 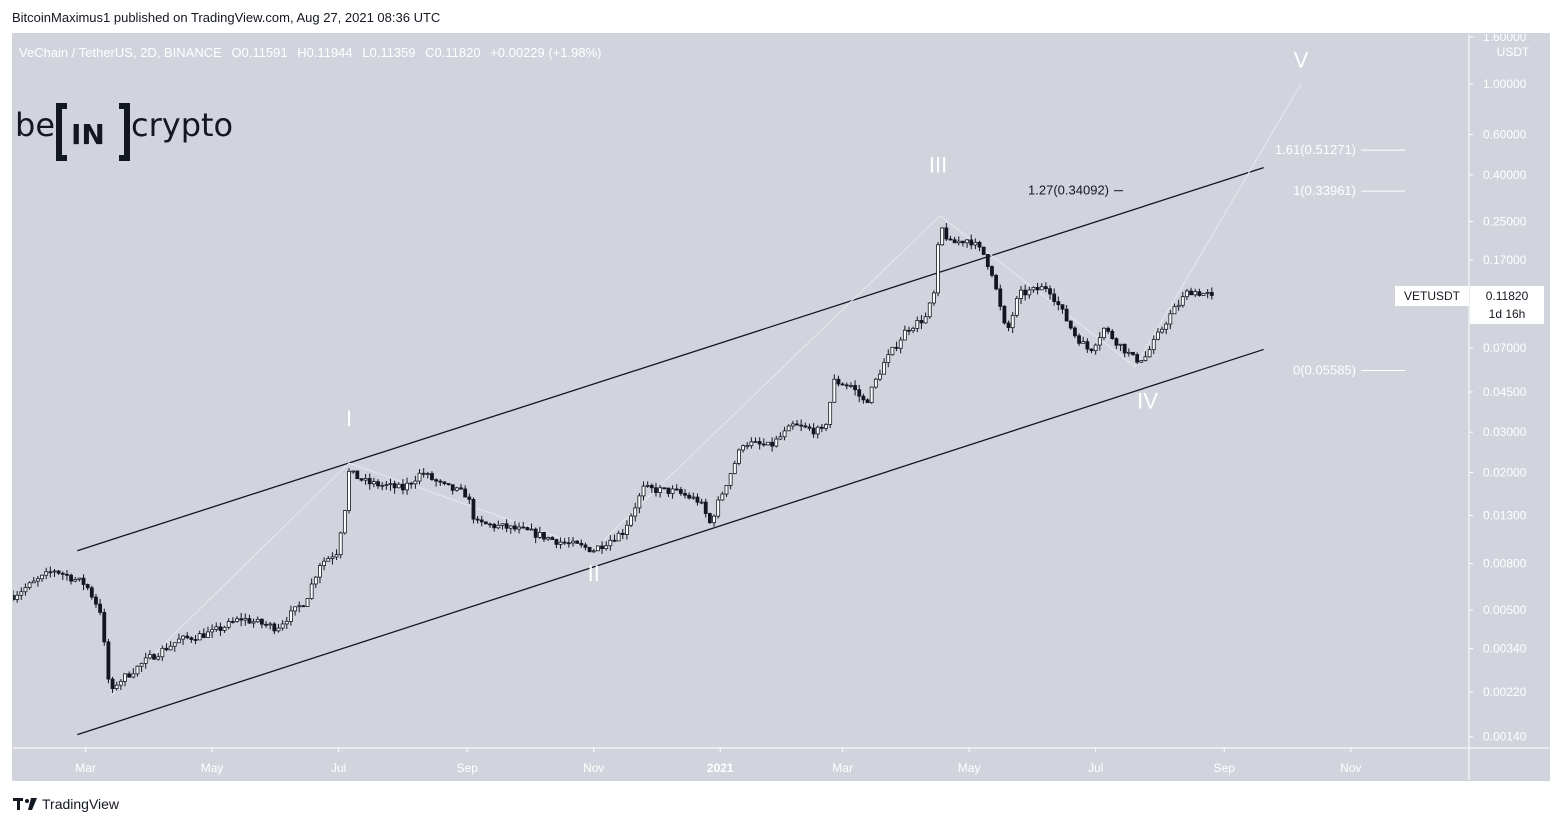 I want to click on y-tick-label: 0.00800, so click(x=1505, y=564).